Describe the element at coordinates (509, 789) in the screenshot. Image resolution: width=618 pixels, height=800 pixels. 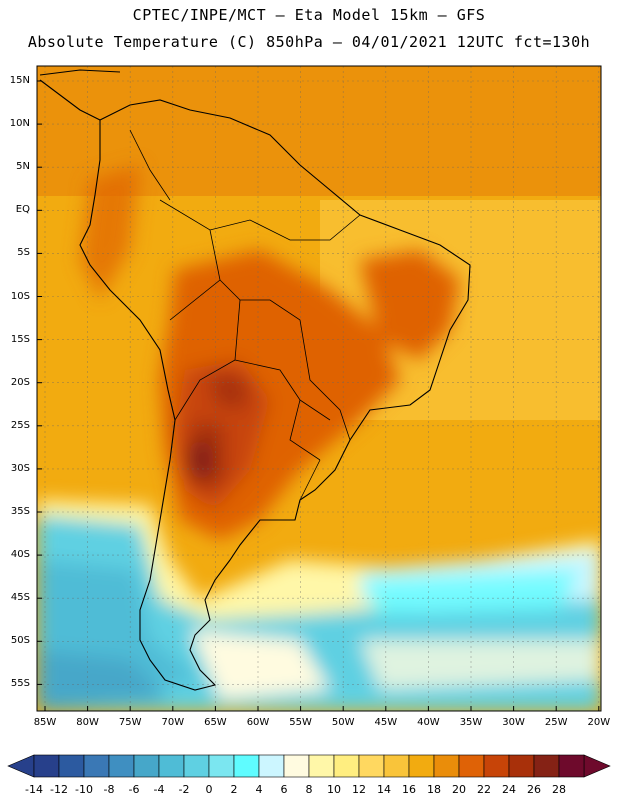
I see `colorbar-label: 24` at that location.